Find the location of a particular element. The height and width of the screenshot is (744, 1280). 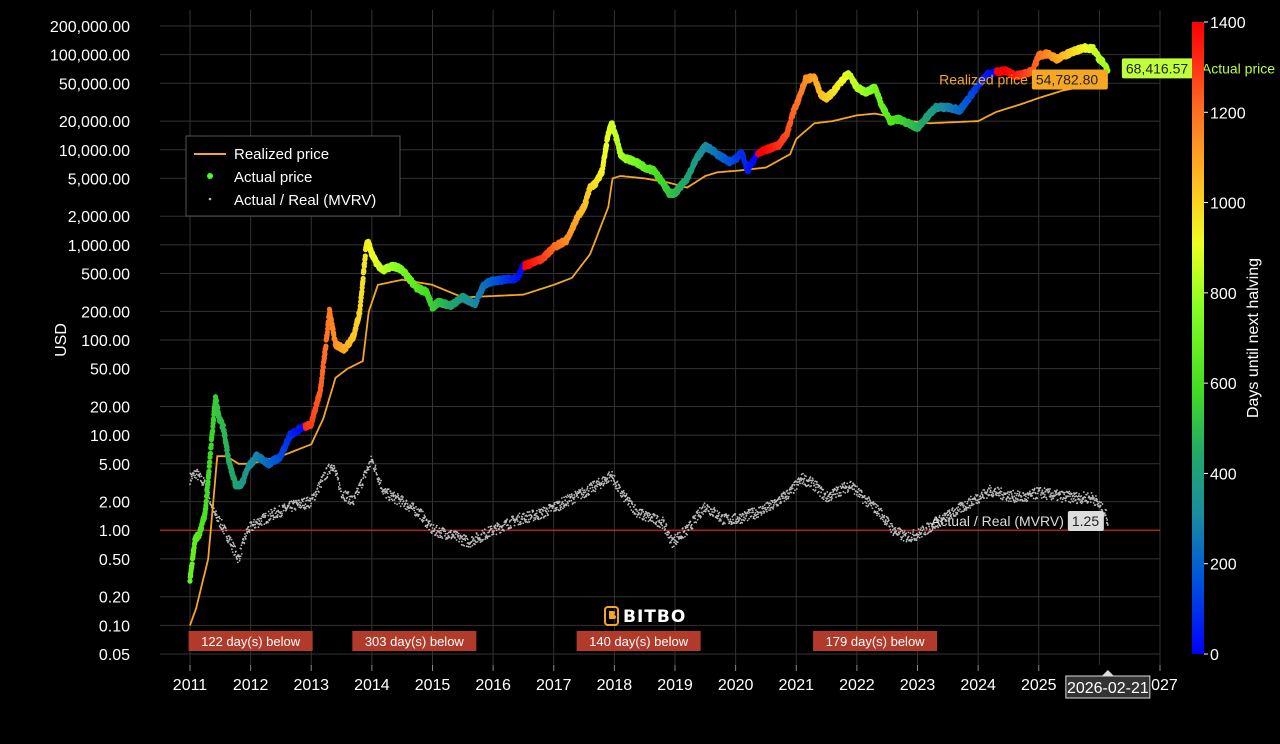

y-tick-label: 20,000.00 is located at coordinates (94, 122).